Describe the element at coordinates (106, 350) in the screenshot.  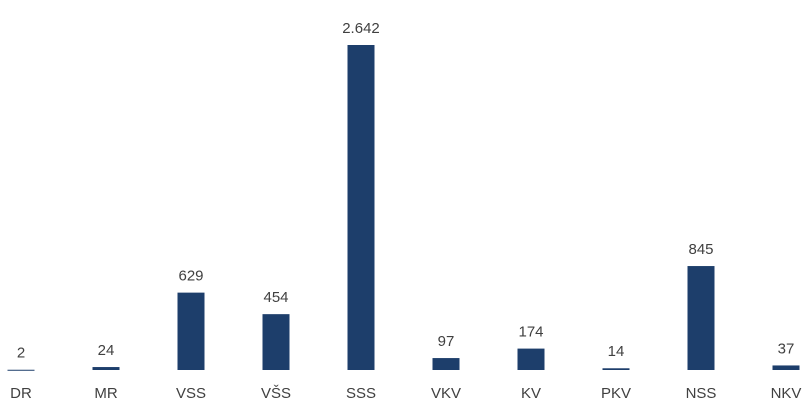
I see `data-label: 24` at that location.